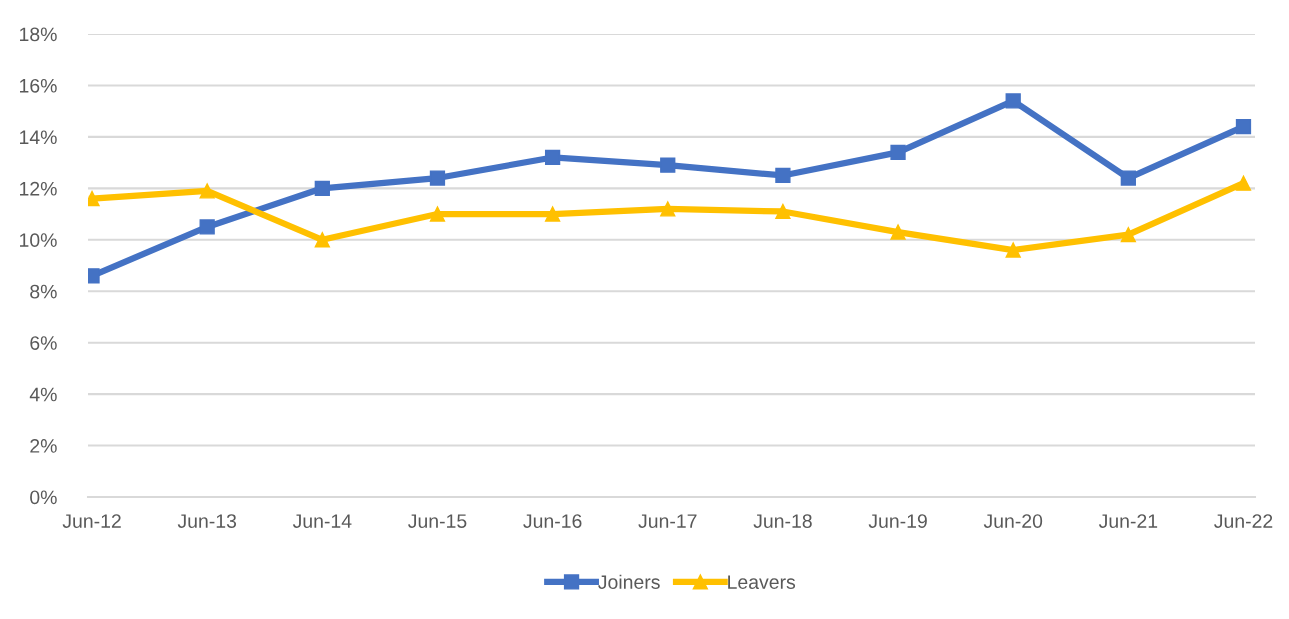  What do you see at coordinates (43, 394) in the screenshot?
I see `y-tick-label: 4%` at bounding box center [43, 394].